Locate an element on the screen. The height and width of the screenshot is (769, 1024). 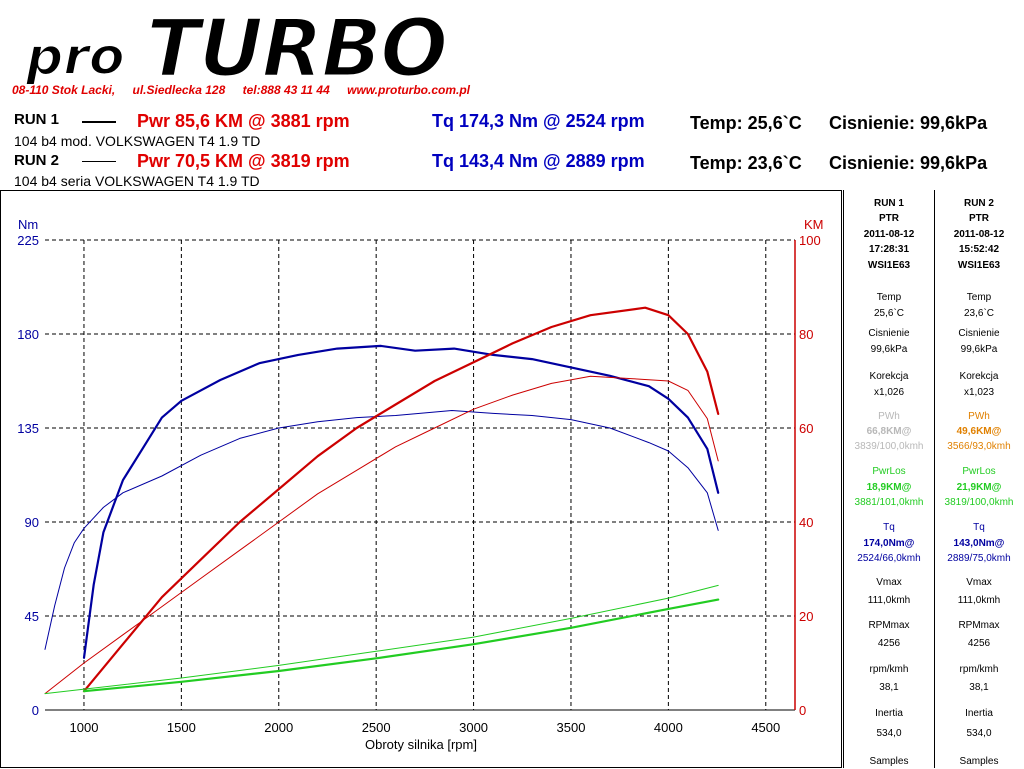
run1-temp: Temp: 25,6`C is located at coordinates (746, 123).